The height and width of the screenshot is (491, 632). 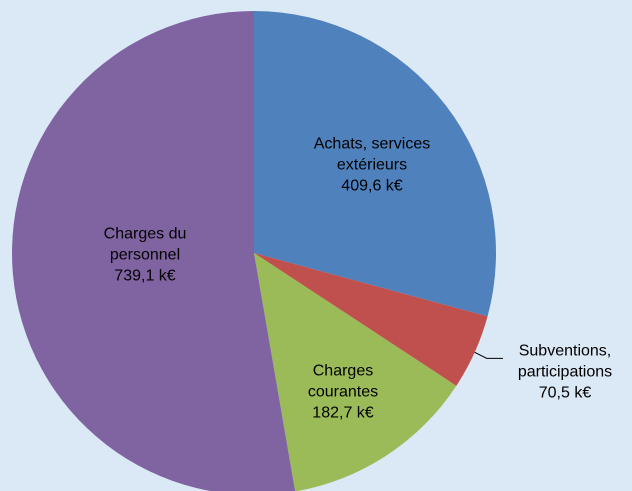 What do you see at coordinates (372, 154) in the screenshot?
I see `slice-category: Achats, services extérieurs` at bounding box center [372, 154].